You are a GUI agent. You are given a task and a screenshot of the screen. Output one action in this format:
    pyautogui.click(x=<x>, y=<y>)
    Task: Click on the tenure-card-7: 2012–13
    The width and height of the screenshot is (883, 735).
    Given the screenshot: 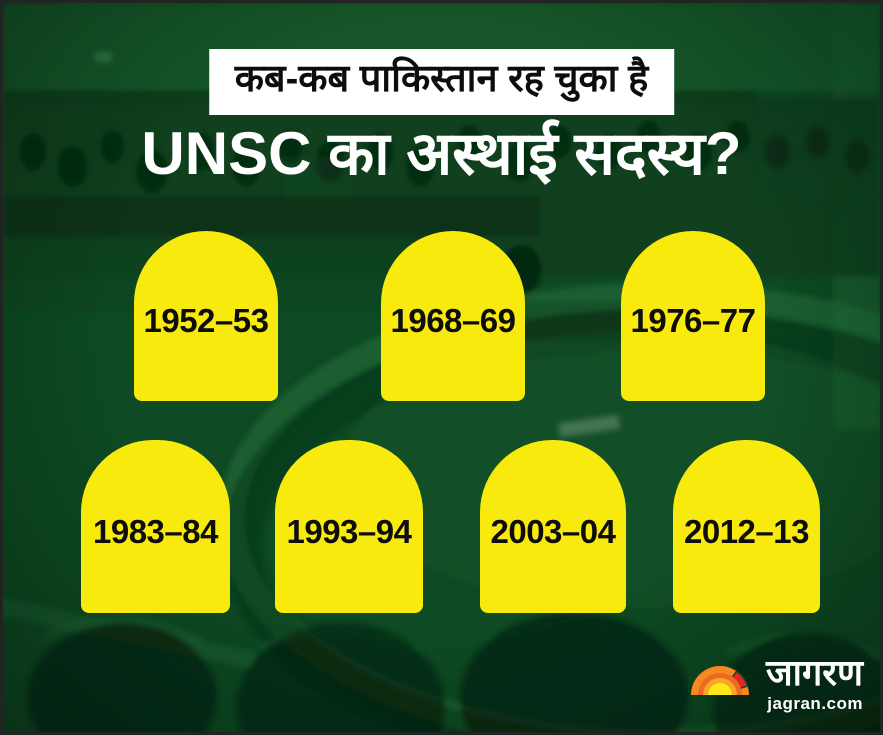 What is the action you would take?
    pyautogui.click(x=746, y=526)
    